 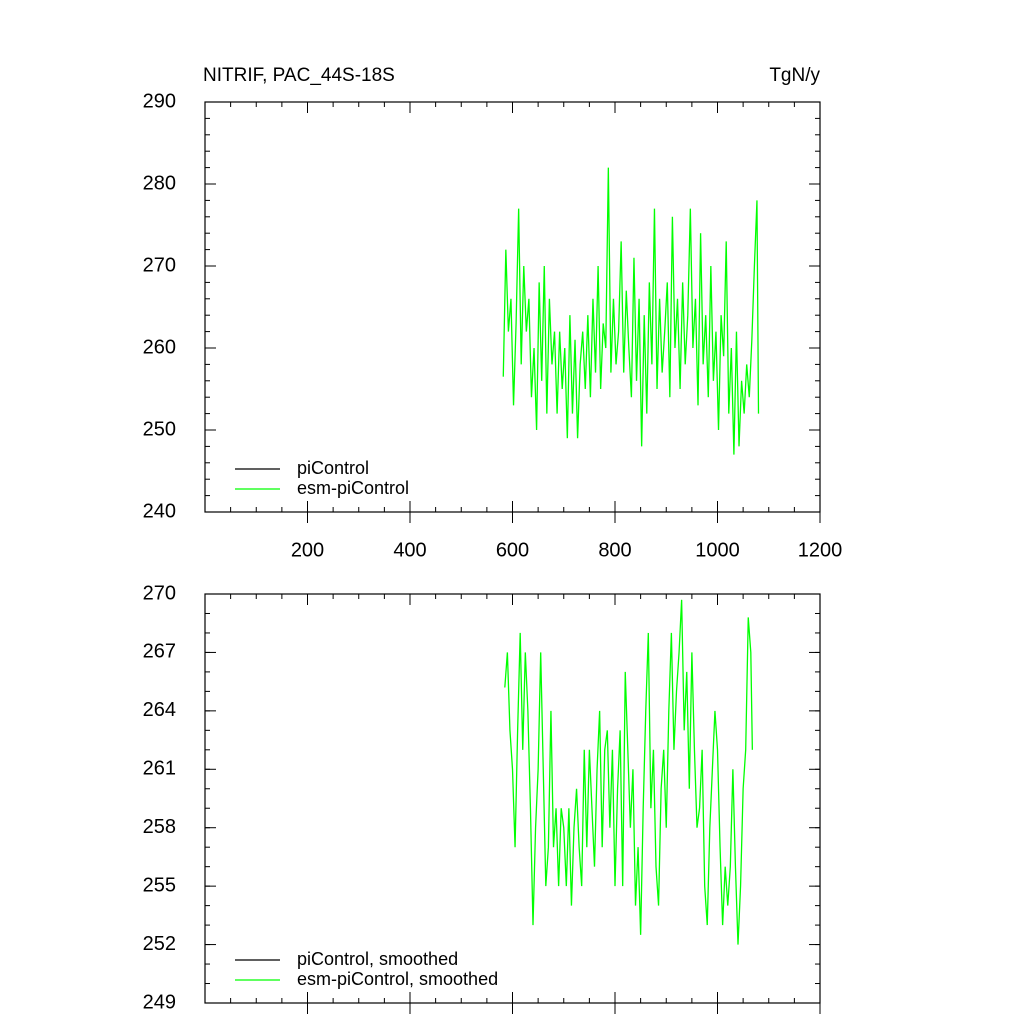 What do you see at coordinates (333, 468) in the screenshot?
I see `legend-label: piControl` at bounding box center [333, 468].